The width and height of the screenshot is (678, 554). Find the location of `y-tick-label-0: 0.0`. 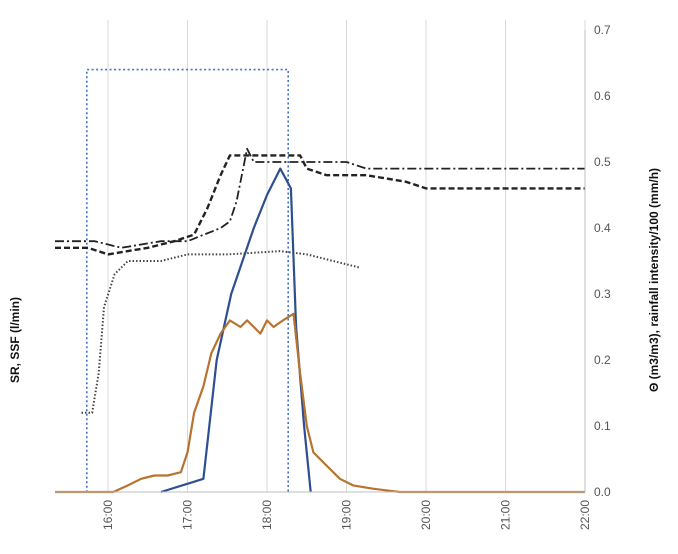

y-tick-label-0: 0.0 is located at coordinates (602, 492).